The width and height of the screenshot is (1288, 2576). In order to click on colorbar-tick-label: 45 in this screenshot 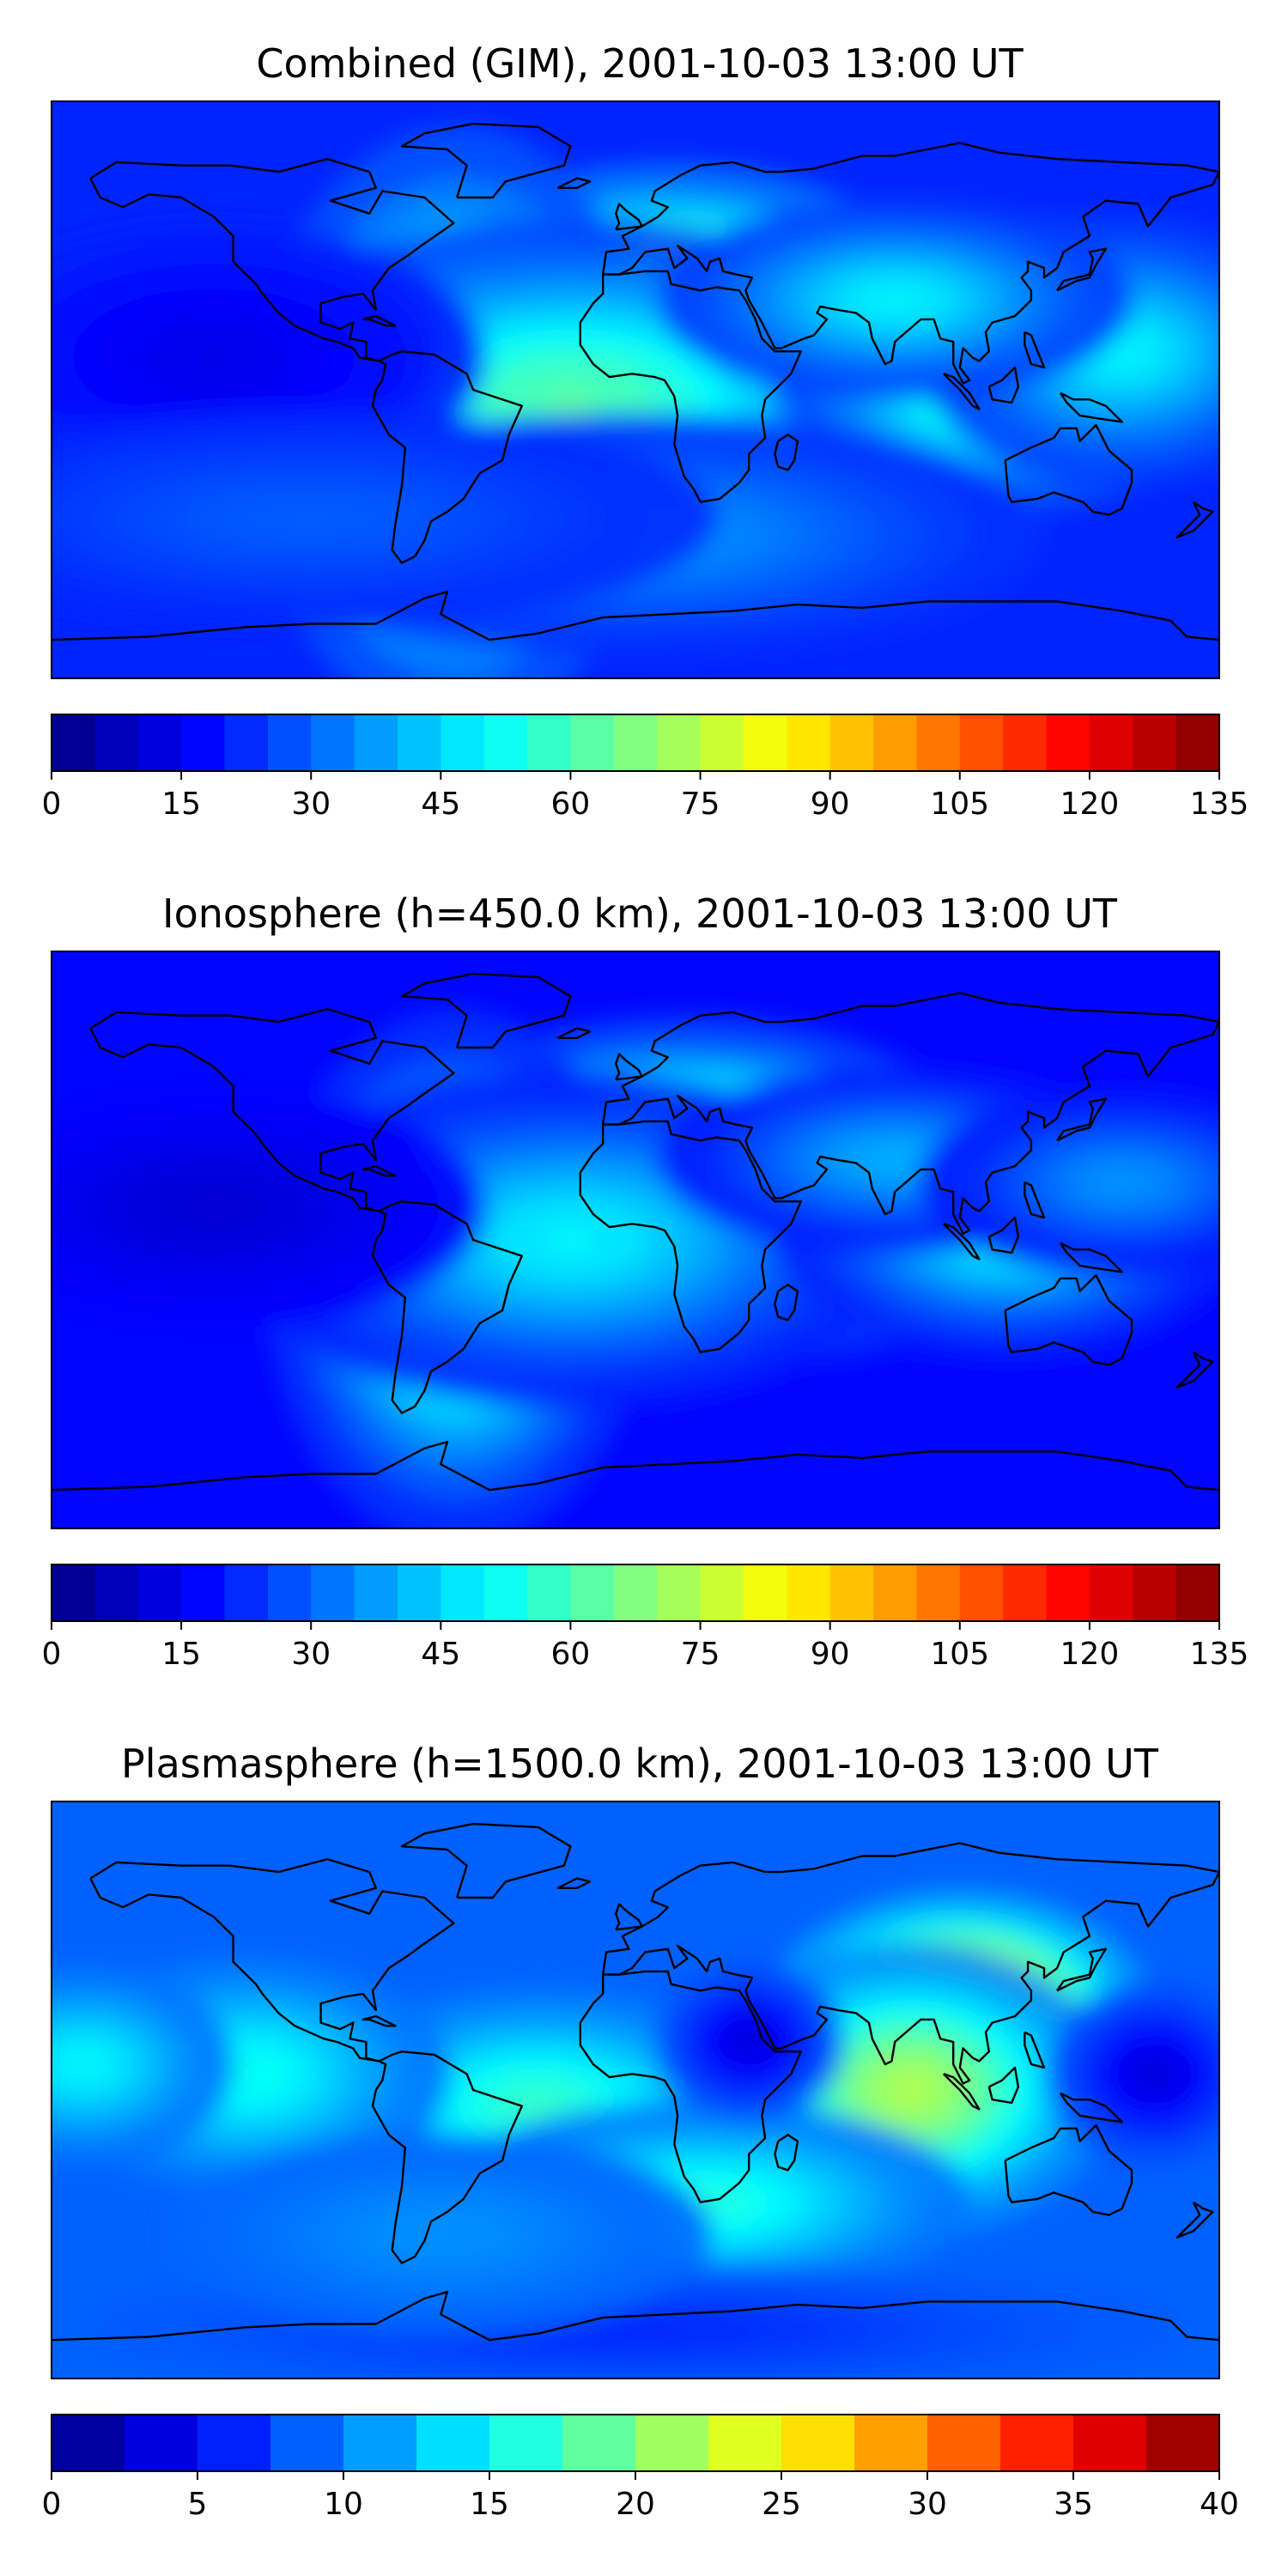, I will do `click(441, 1654)`.